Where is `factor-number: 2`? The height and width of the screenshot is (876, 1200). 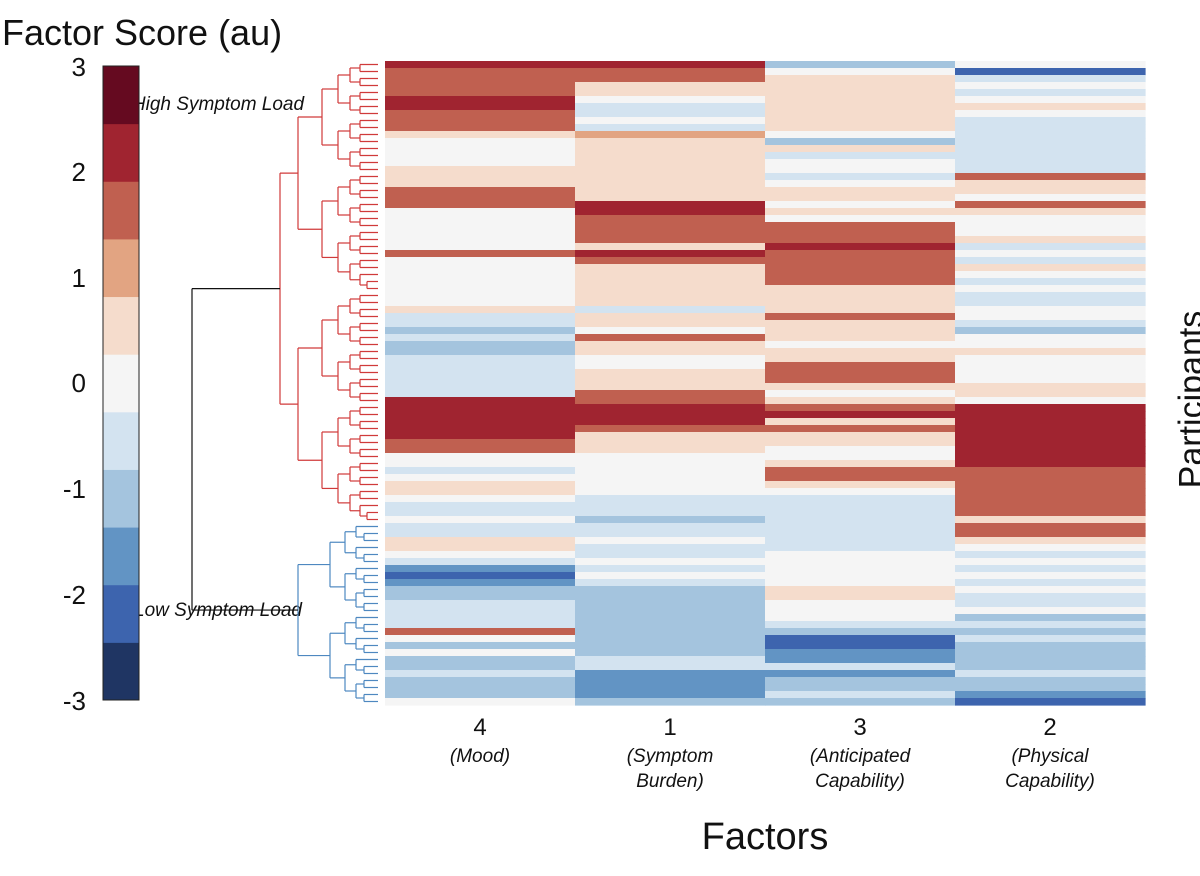 factor-number: 2 is located at coordinates (1050, 727).